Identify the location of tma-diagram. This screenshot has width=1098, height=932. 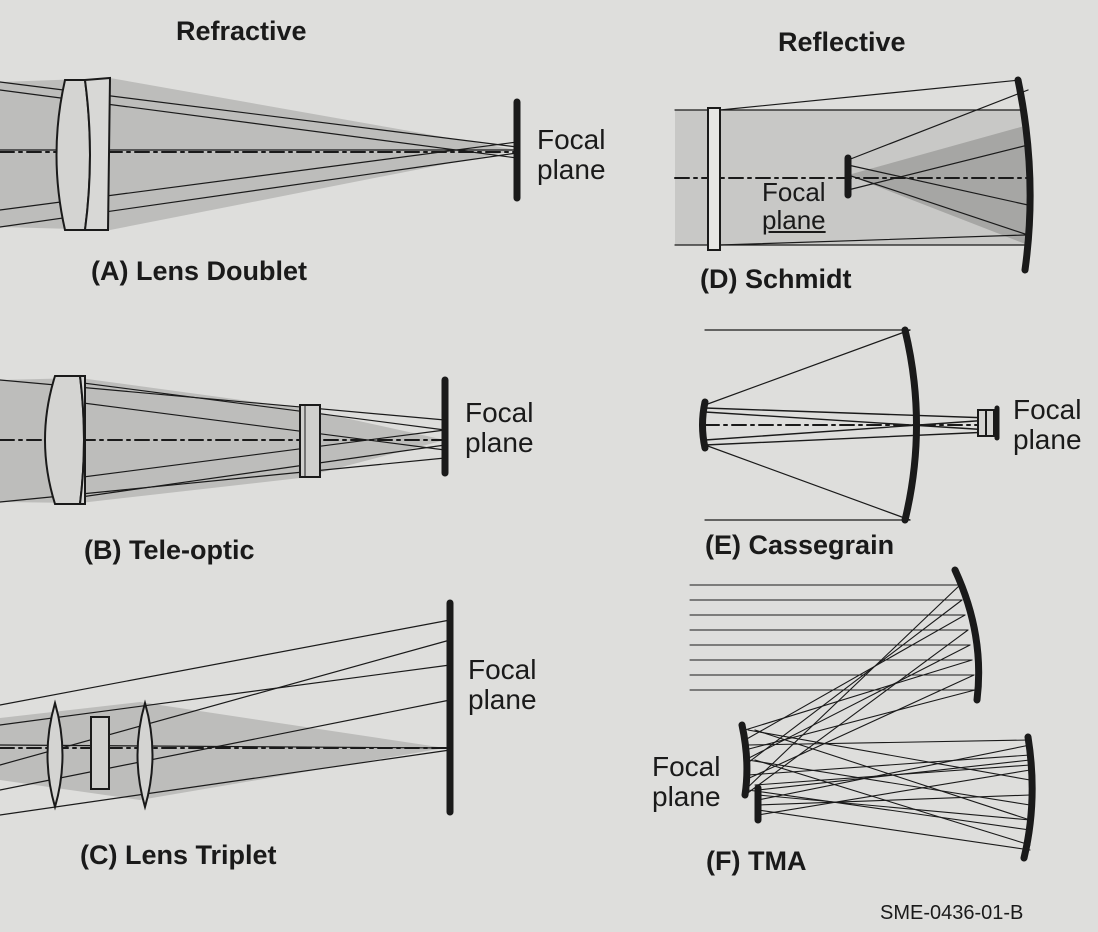
(862, 714).